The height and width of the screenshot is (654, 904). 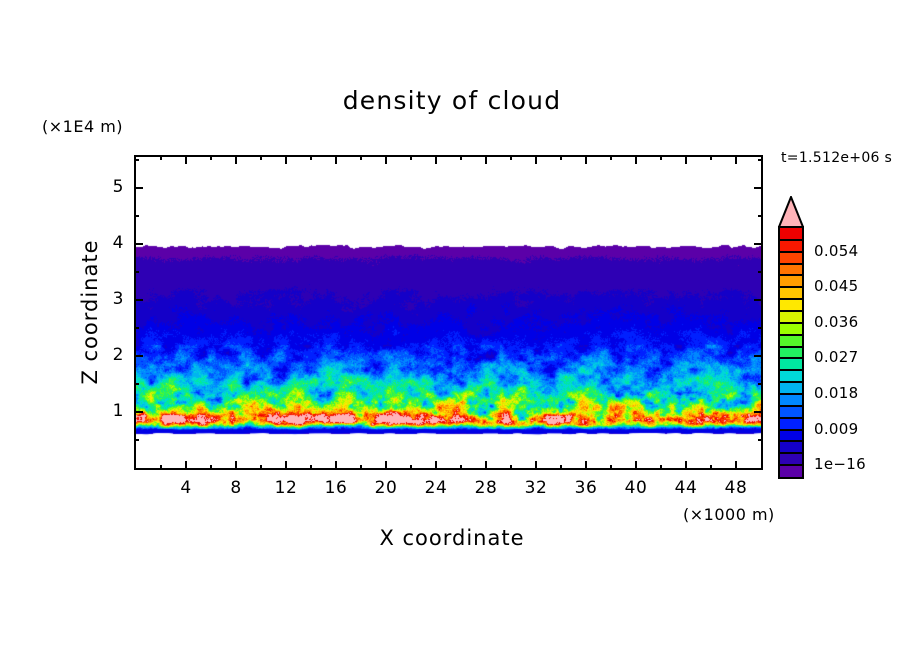 I want to click on y-ticklabel: 2, so click(x=118, y=355).